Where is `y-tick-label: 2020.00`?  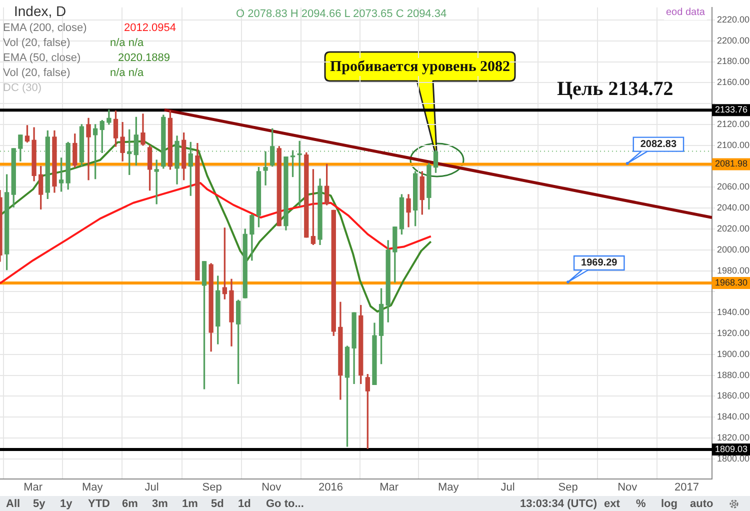 y-tick-label: 2020.00 is located at coordinates (733, 228).